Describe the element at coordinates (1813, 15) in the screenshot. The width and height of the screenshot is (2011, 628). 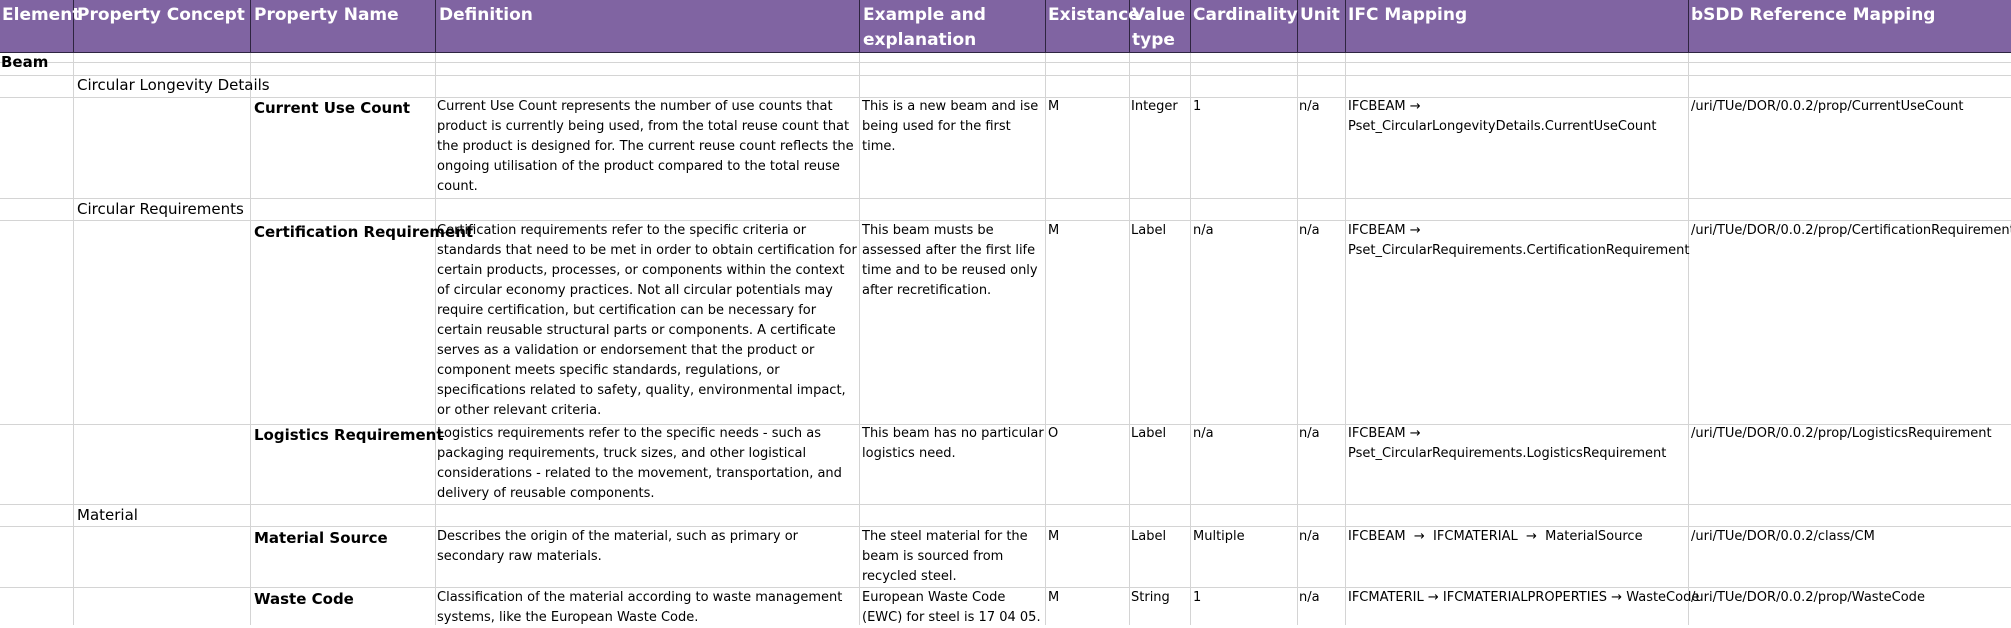
I see `header-bsdd-mapping: bSDD Reference Mapping` at that location.